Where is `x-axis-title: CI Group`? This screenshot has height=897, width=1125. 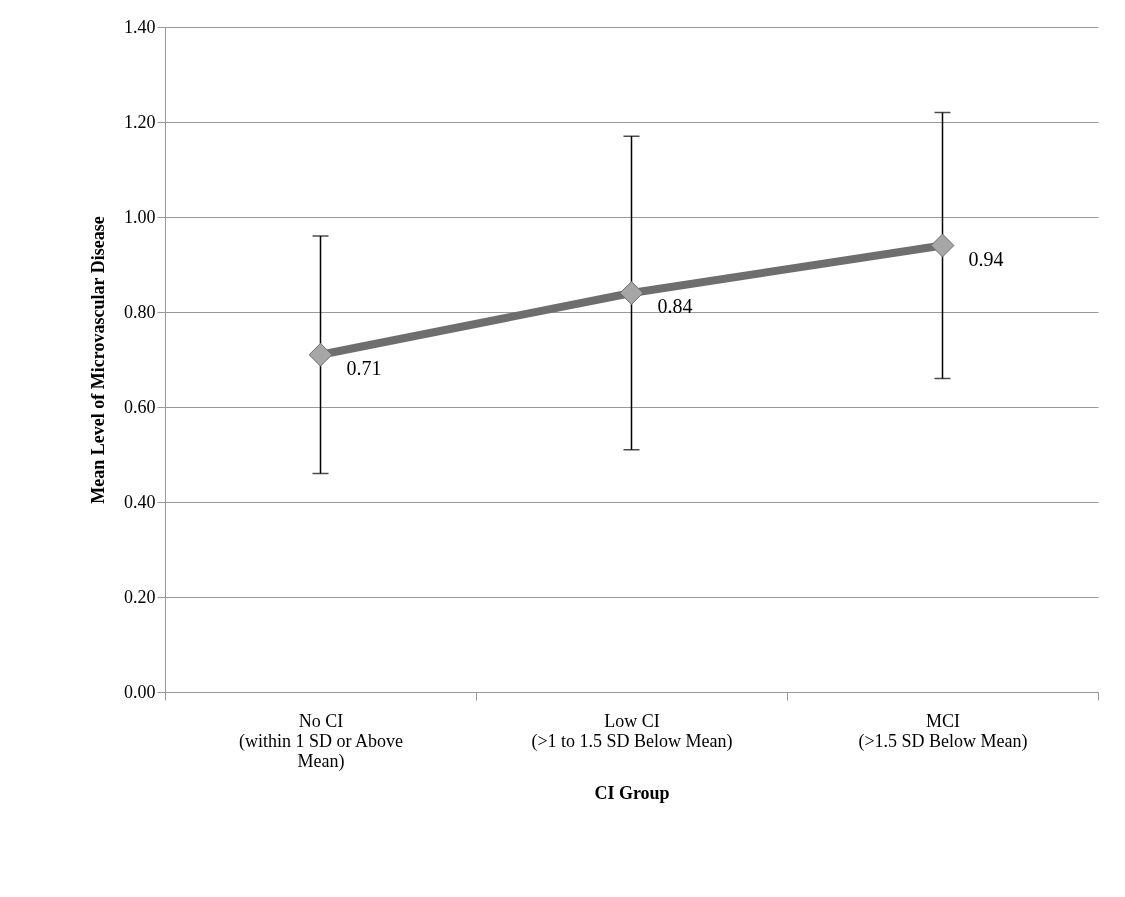 x-axis-title: CI Group is located at coordinates (632, 792).